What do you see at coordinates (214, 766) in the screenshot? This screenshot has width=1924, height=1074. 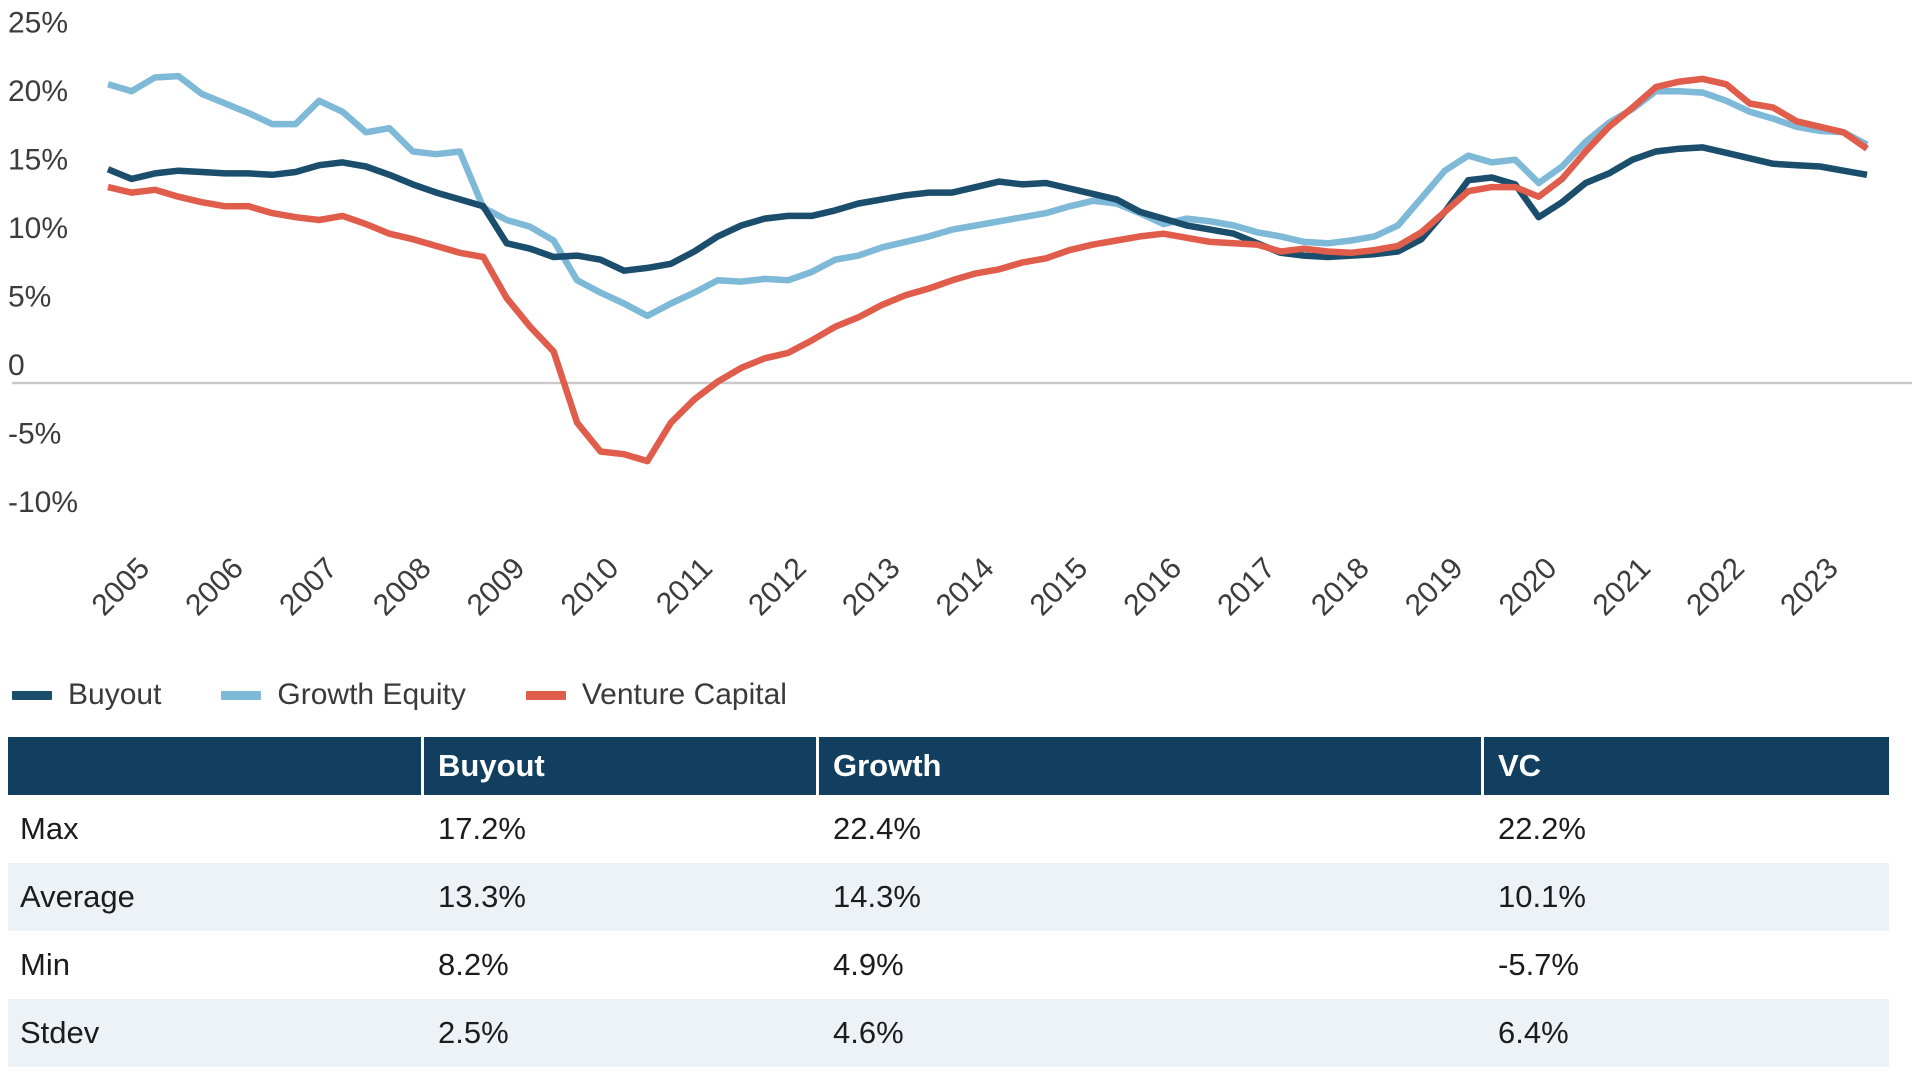 I see `stats-header-blank` at bounding box center [214, 766].